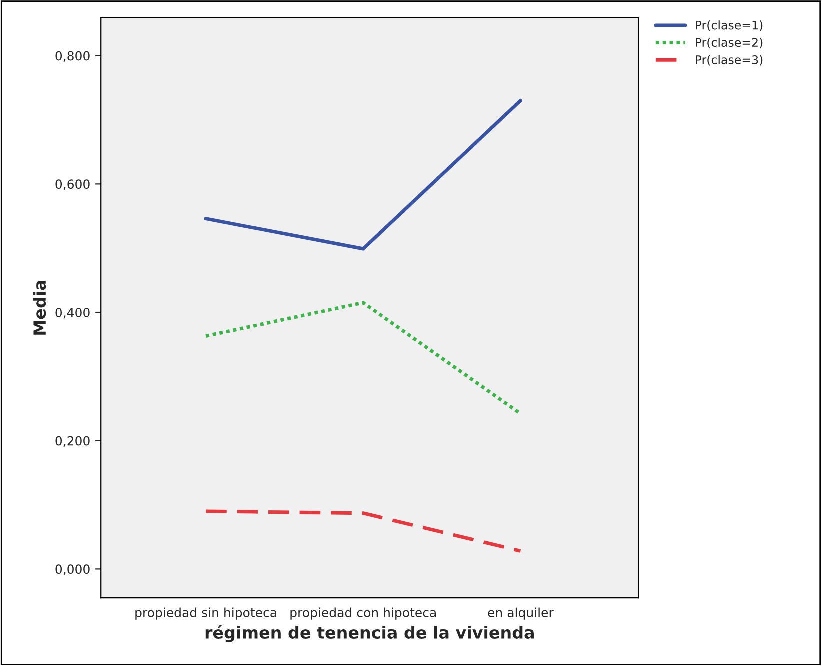 This screenshot has width=822, height=666. I want to click on legend-label: Pr(clase=3), so click(729, 60).